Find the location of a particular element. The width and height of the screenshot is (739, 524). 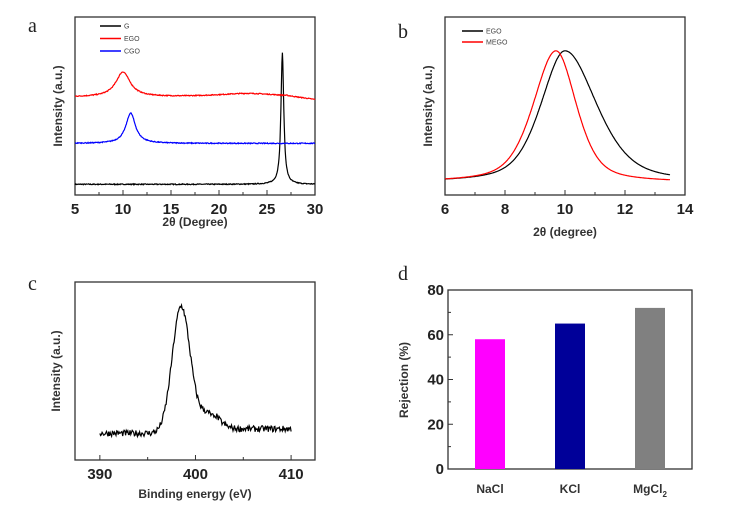

bar-MgCl2 is located at coordinates (650, 388).